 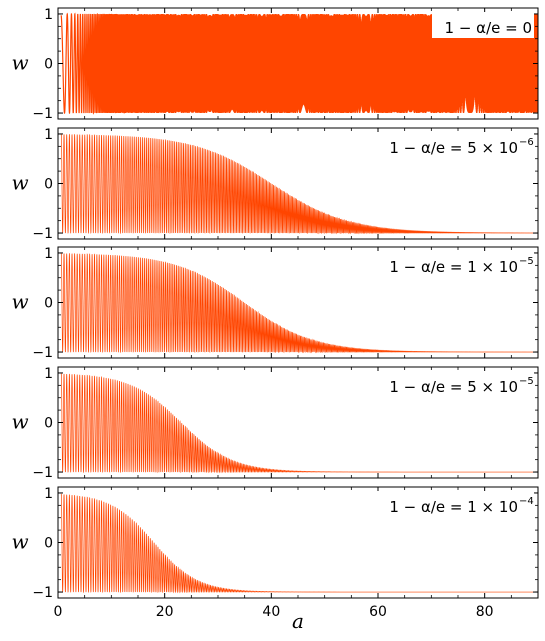 I want to click on panel-annotation: 1 − α/e = 0, so click(x=488, y=28).